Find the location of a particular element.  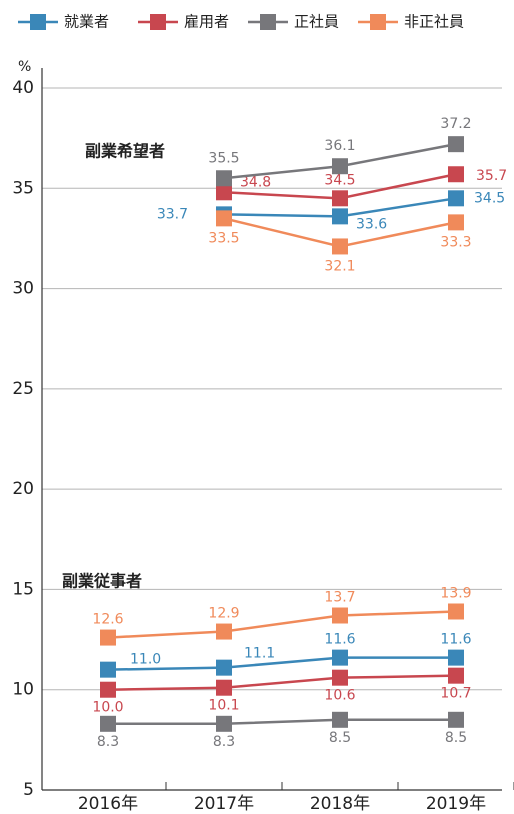

value-label: 35.5 is located at coordinates (223, 158).